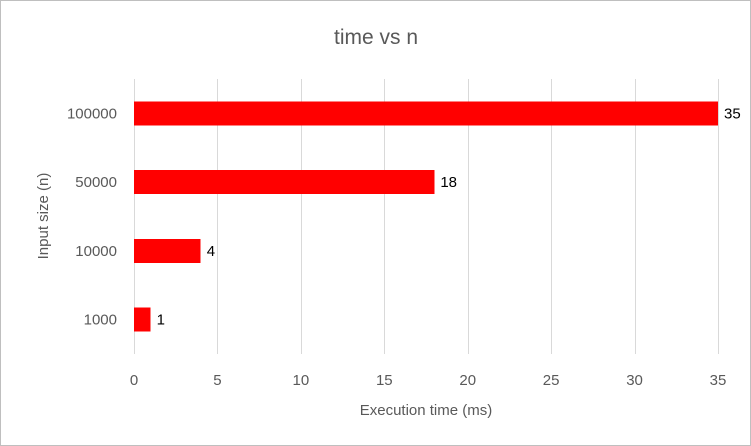 This screenshot has width=751, height=446. Describe the element at coordinates (211, 251) in the screenshot. I see `data-label-10000: 4` at that location.